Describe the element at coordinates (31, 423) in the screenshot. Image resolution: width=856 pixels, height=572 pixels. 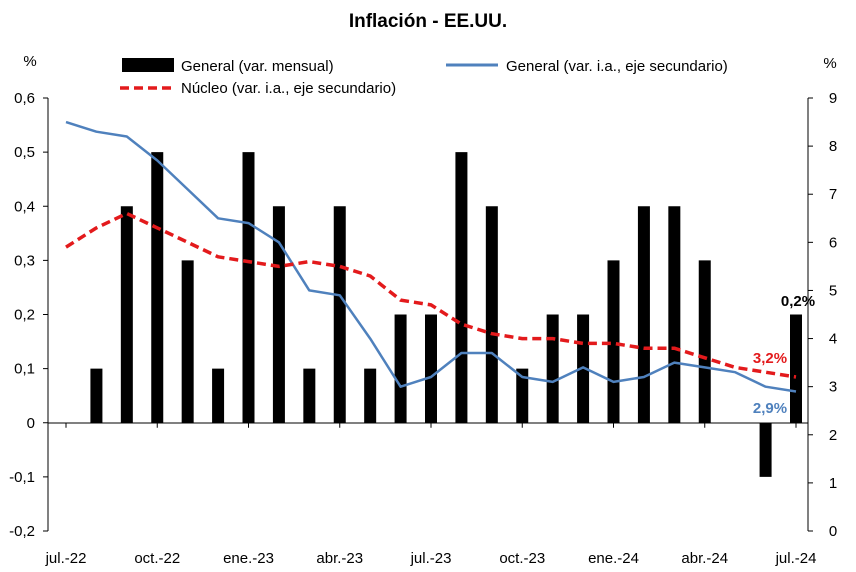
I see `left-tick-label: 0` at that location.